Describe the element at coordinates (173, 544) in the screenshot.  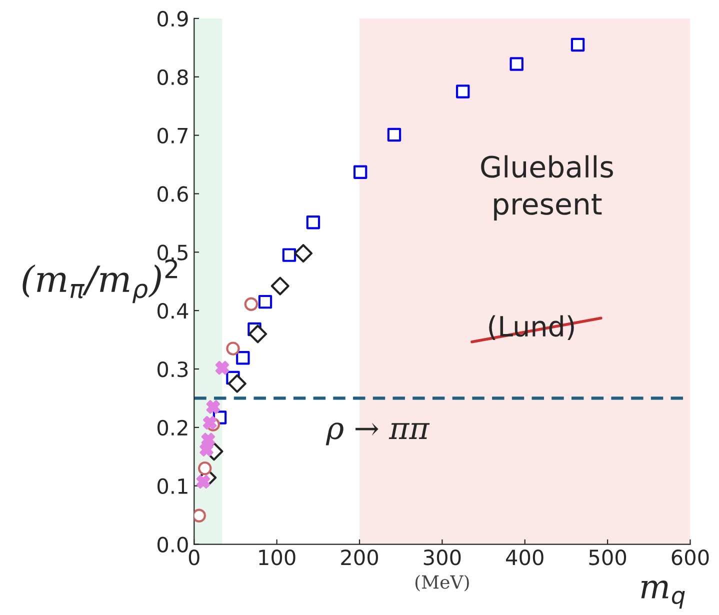
I see `y-tick-label: 0.0` at that location.